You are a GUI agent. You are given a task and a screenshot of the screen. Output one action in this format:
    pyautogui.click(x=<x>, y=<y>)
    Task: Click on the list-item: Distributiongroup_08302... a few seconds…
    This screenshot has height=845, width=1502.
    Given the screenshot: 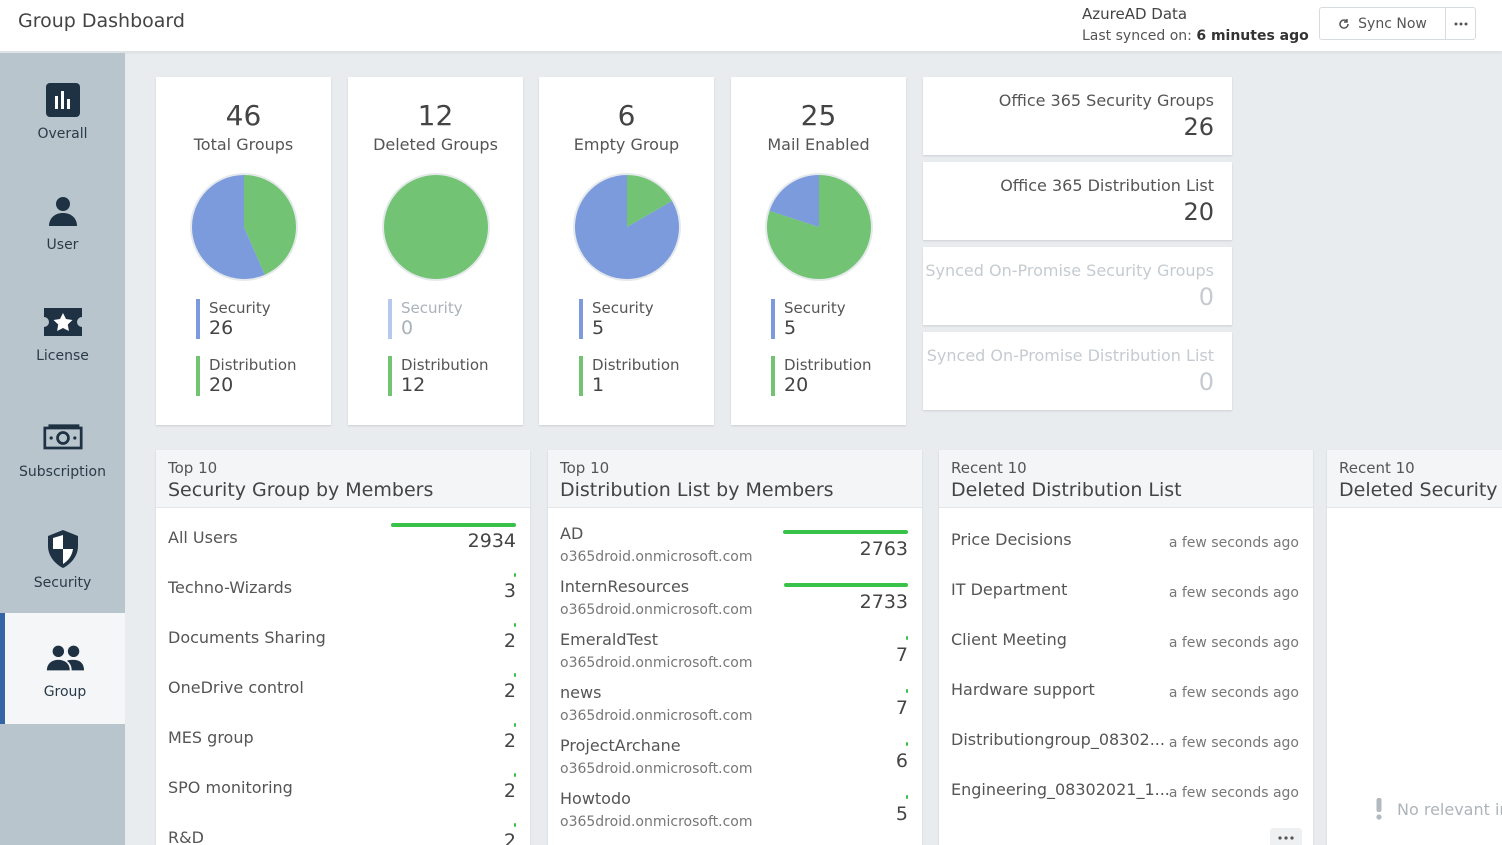 What is the action you would take?
    pyautogui.click(x=1126, y=753)
    